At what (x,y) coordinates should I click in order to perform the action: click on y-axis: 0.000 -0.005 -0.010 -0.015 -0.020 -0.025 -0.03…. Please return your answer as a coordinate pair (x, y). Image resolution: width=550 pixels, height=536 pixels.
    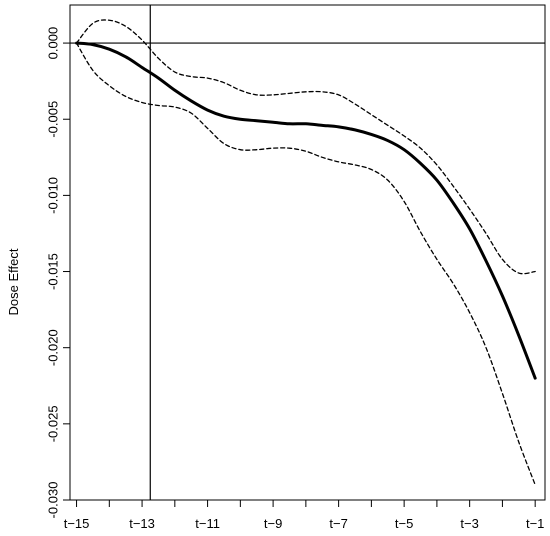
    Looking at the image, I should click on (58, 273).